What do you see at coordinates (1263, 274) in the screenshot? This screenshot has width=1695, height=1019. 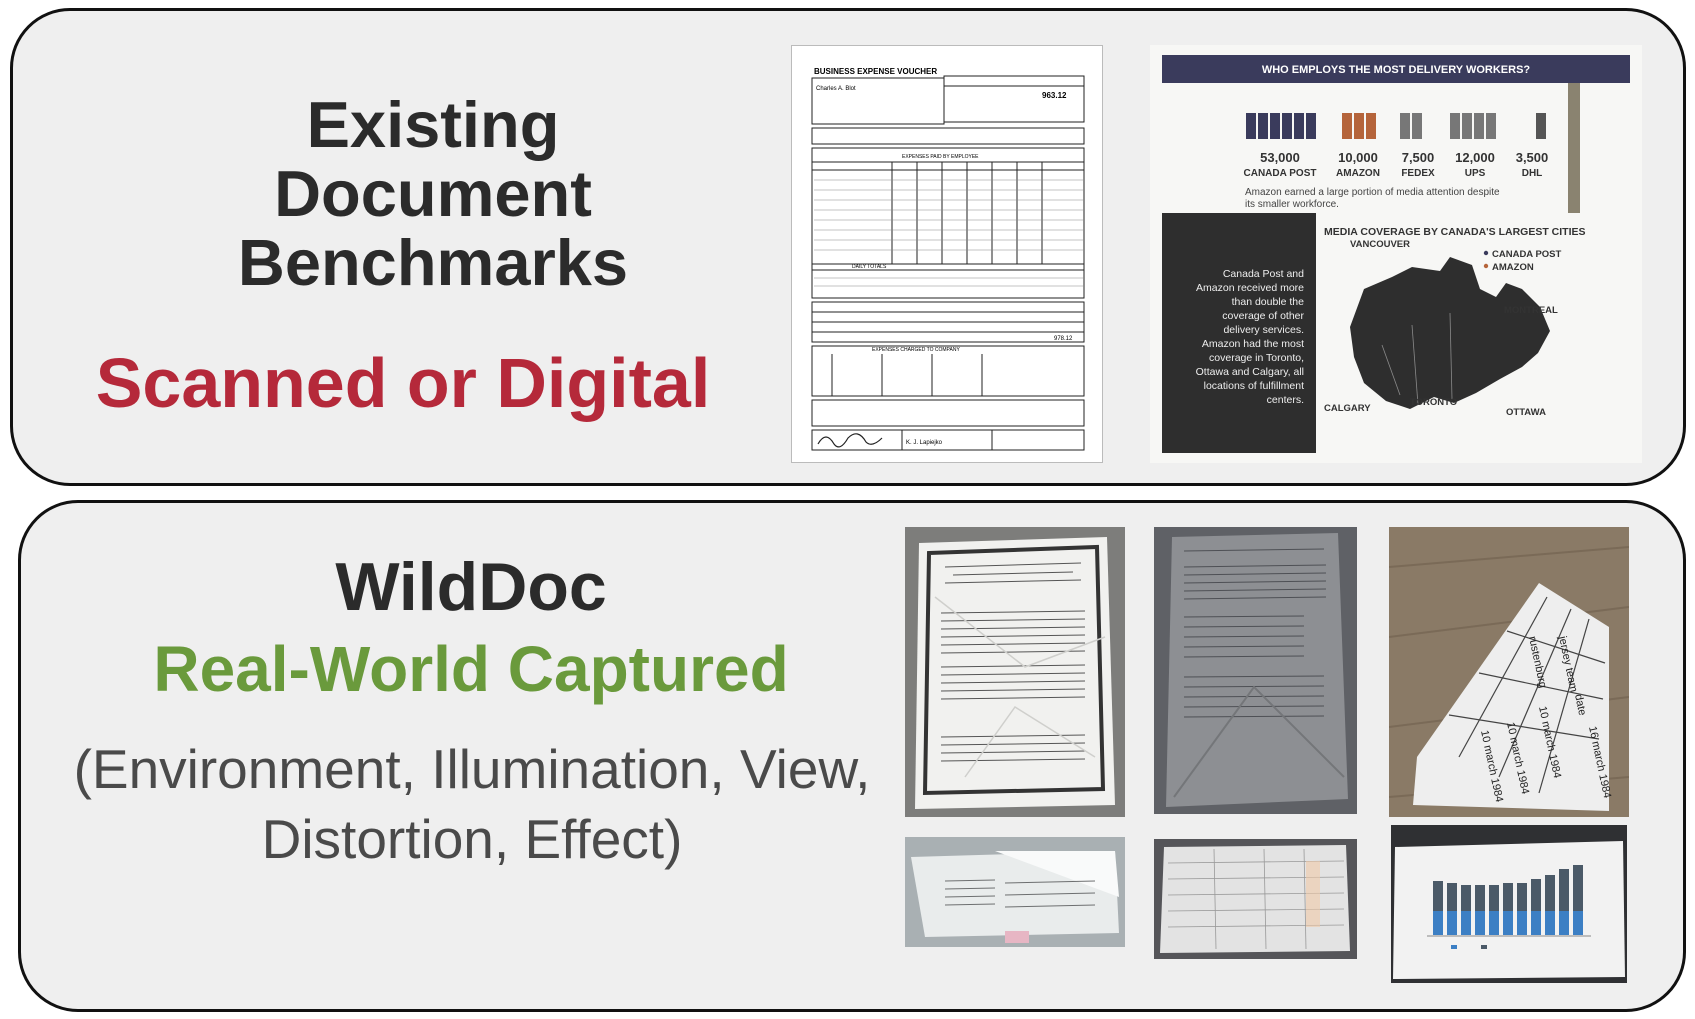 I see `side-text-line: Canada Post and` at bounding box center [1263, 274].